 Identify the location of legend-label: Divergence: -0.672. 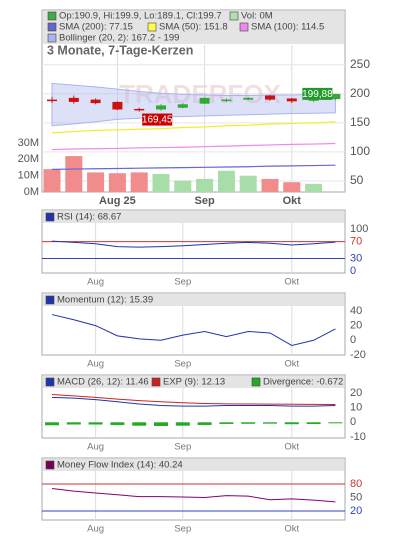
(303, 382).